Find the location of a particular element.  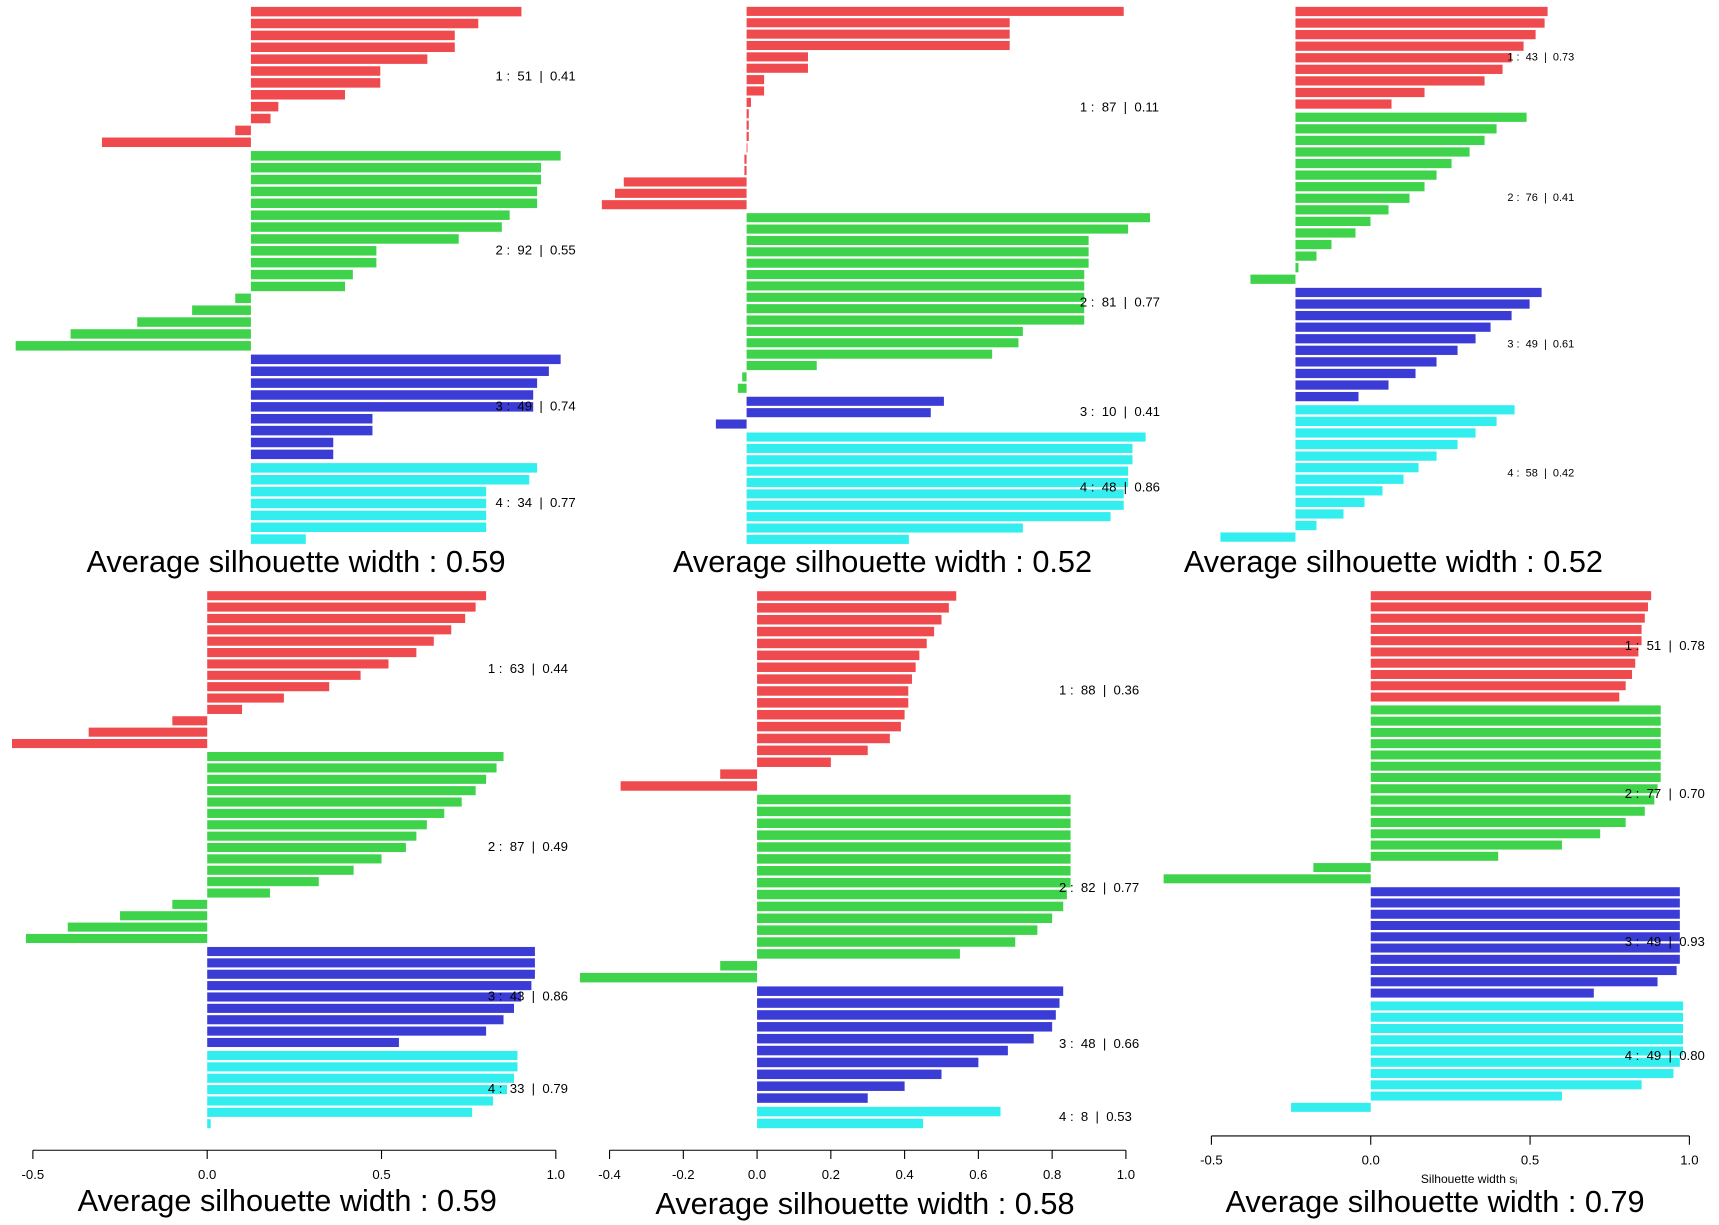

x-tick-label: 0.0 is located at coordinates (207, 1174).